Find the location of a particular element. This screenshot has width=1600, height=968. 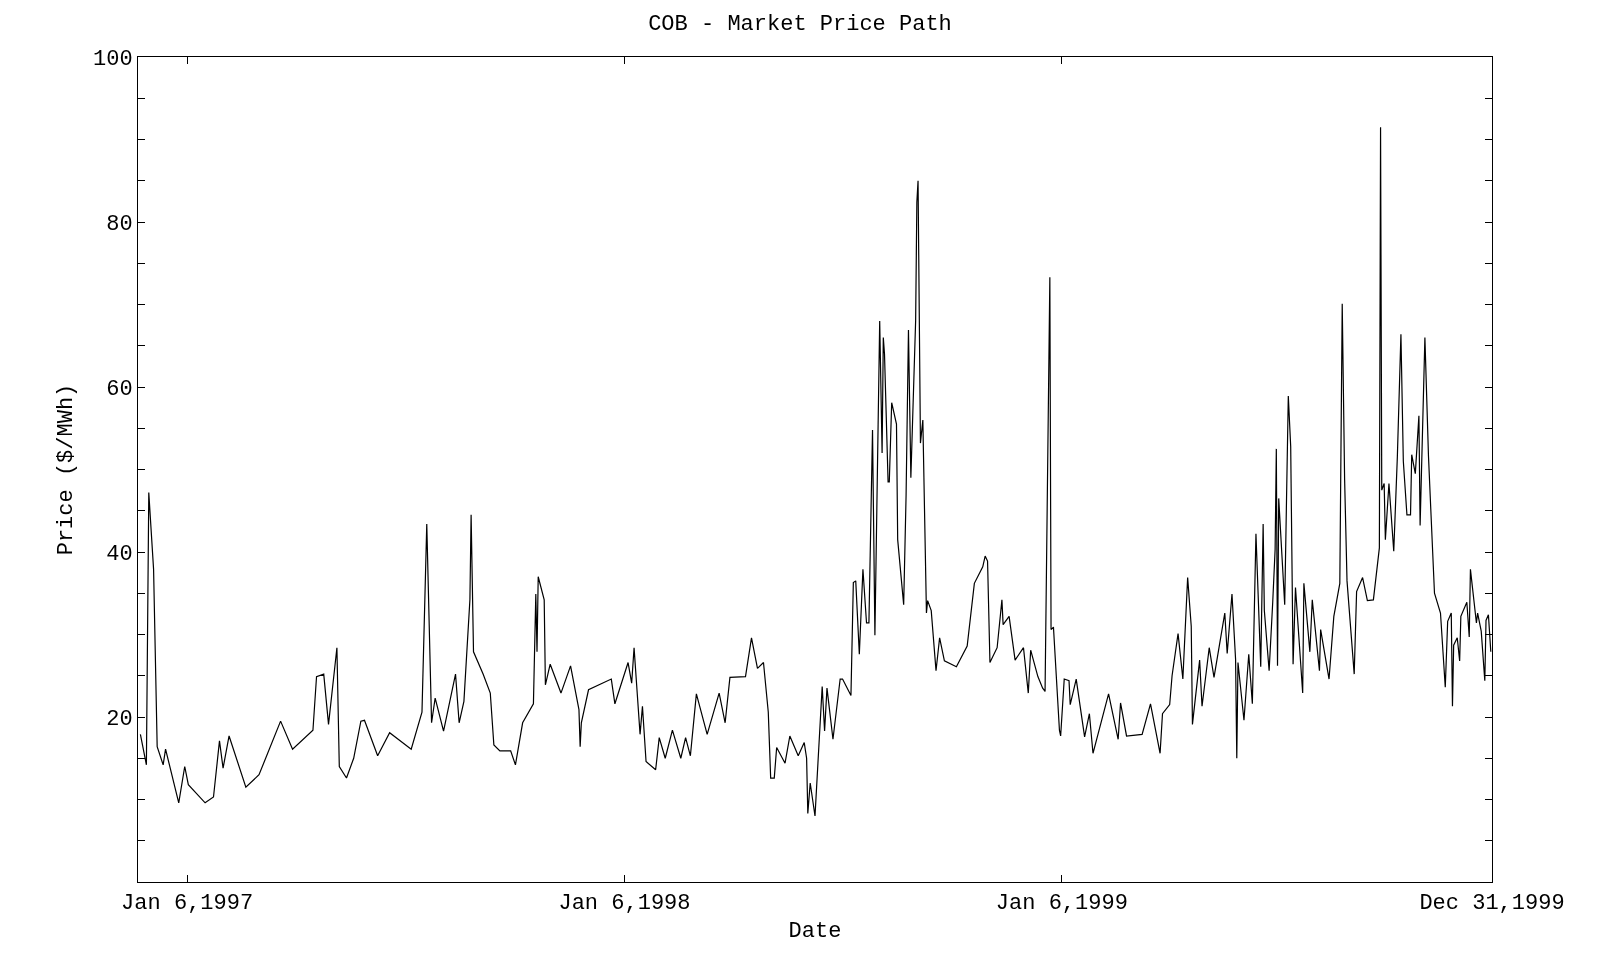

y-tick-label: 80 is located at coordinates (119, 224).